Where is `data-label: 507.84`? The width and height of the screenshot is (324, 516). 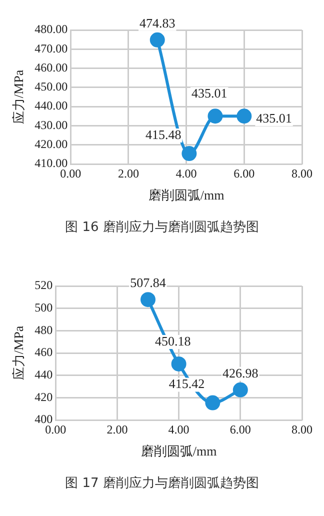 data-label: 507.84 is located at coordinates (148, 282).